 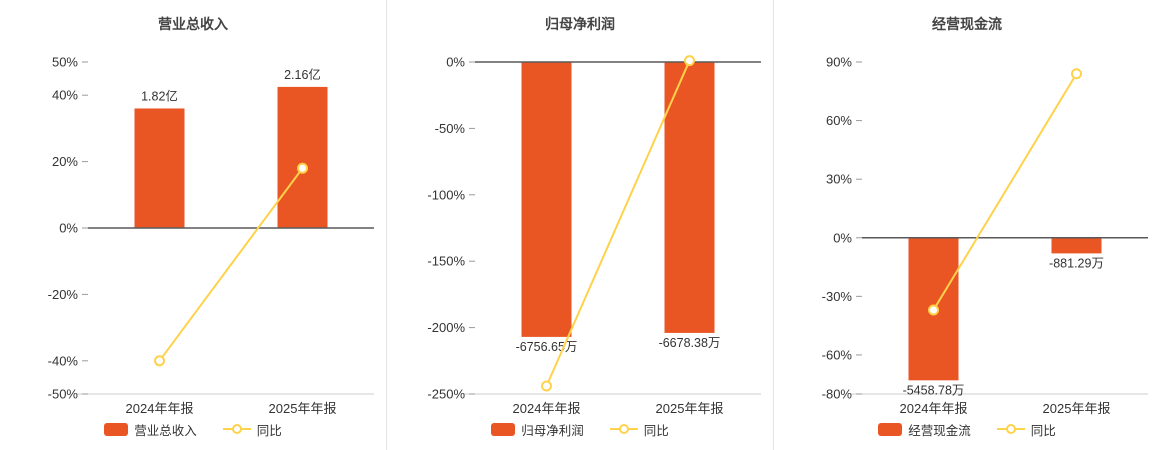 I want to click on y-tick-label: 20%, so click(x=65, y=161).